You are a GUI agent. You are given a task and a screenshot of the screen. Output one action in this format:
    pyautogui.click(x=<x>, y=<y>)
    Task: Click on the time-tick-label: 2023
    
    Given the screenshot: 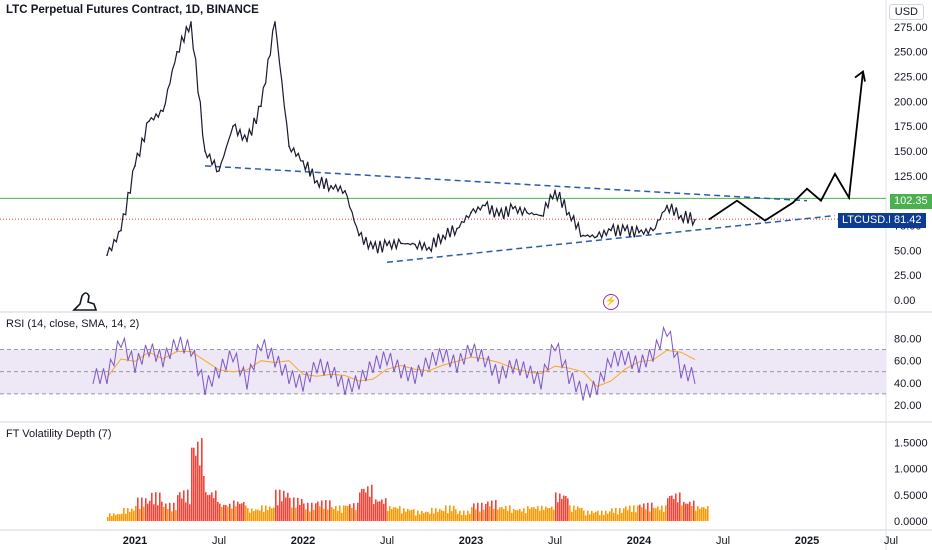 What is the action you would take?
    pyautogui.click(x=471, y=541)
    